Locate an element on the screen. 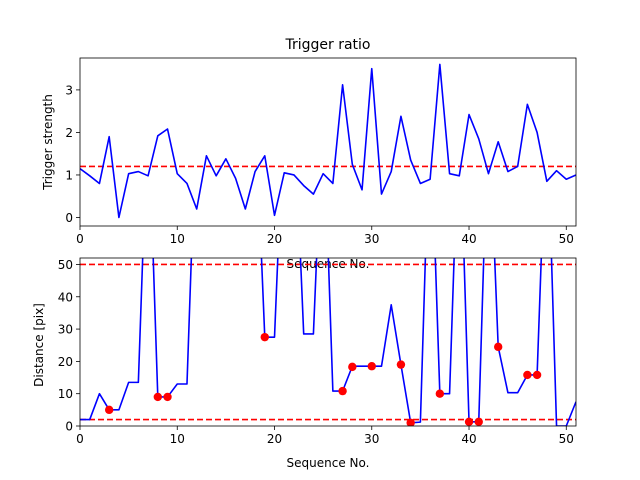  top-x-tick-label: 50 is located at coordinates (566, 239).